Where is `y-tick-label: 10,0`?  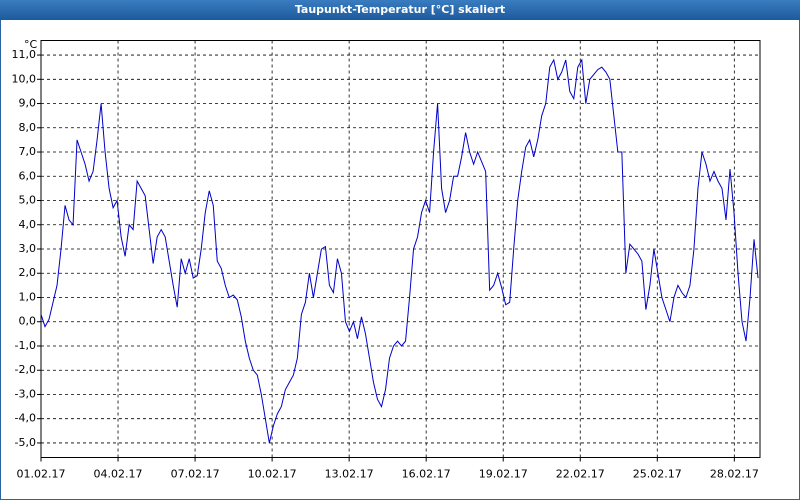 y-tick-label: 10,0 is located at coordinates (24, 78).